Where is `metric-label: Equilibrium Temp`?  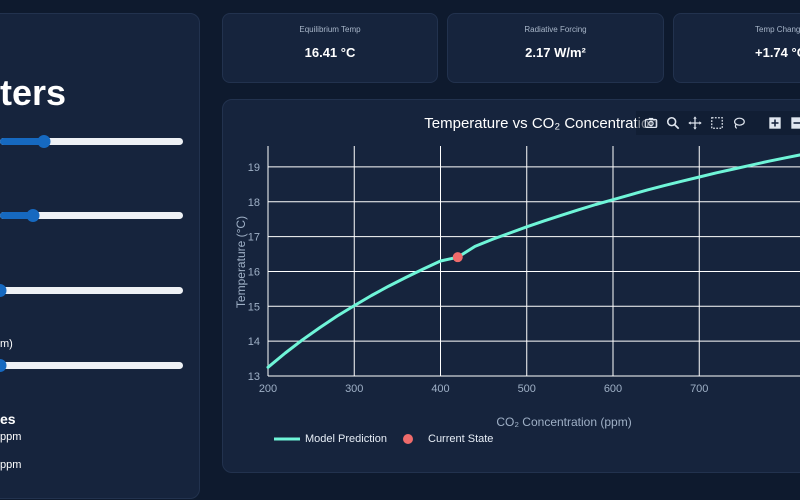
metric-label: Equilibrium Temp is located at coordinates (330, 29).